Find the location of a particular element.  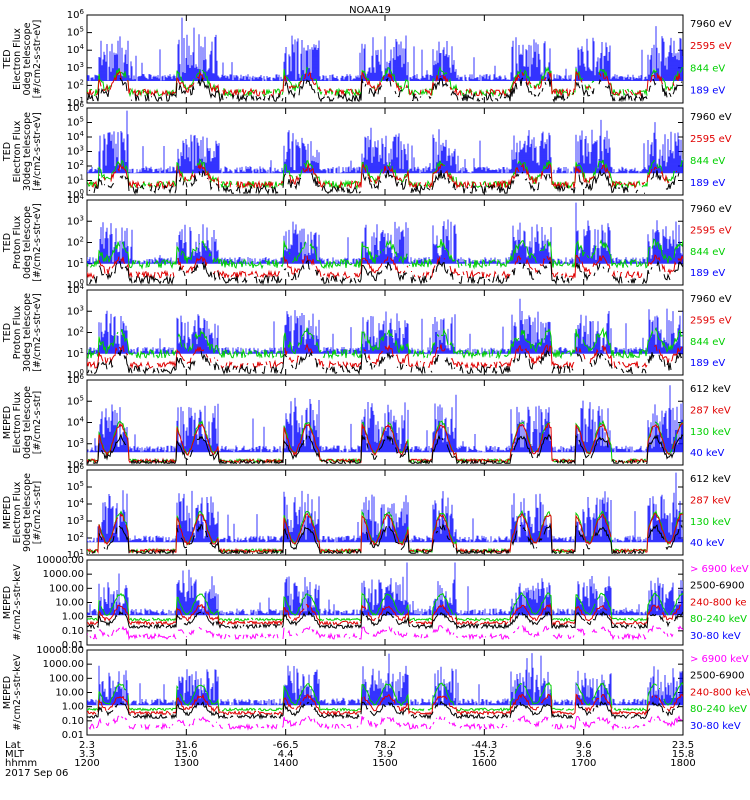

legend-entry: 287 keV is located at coordinates (710, 500).